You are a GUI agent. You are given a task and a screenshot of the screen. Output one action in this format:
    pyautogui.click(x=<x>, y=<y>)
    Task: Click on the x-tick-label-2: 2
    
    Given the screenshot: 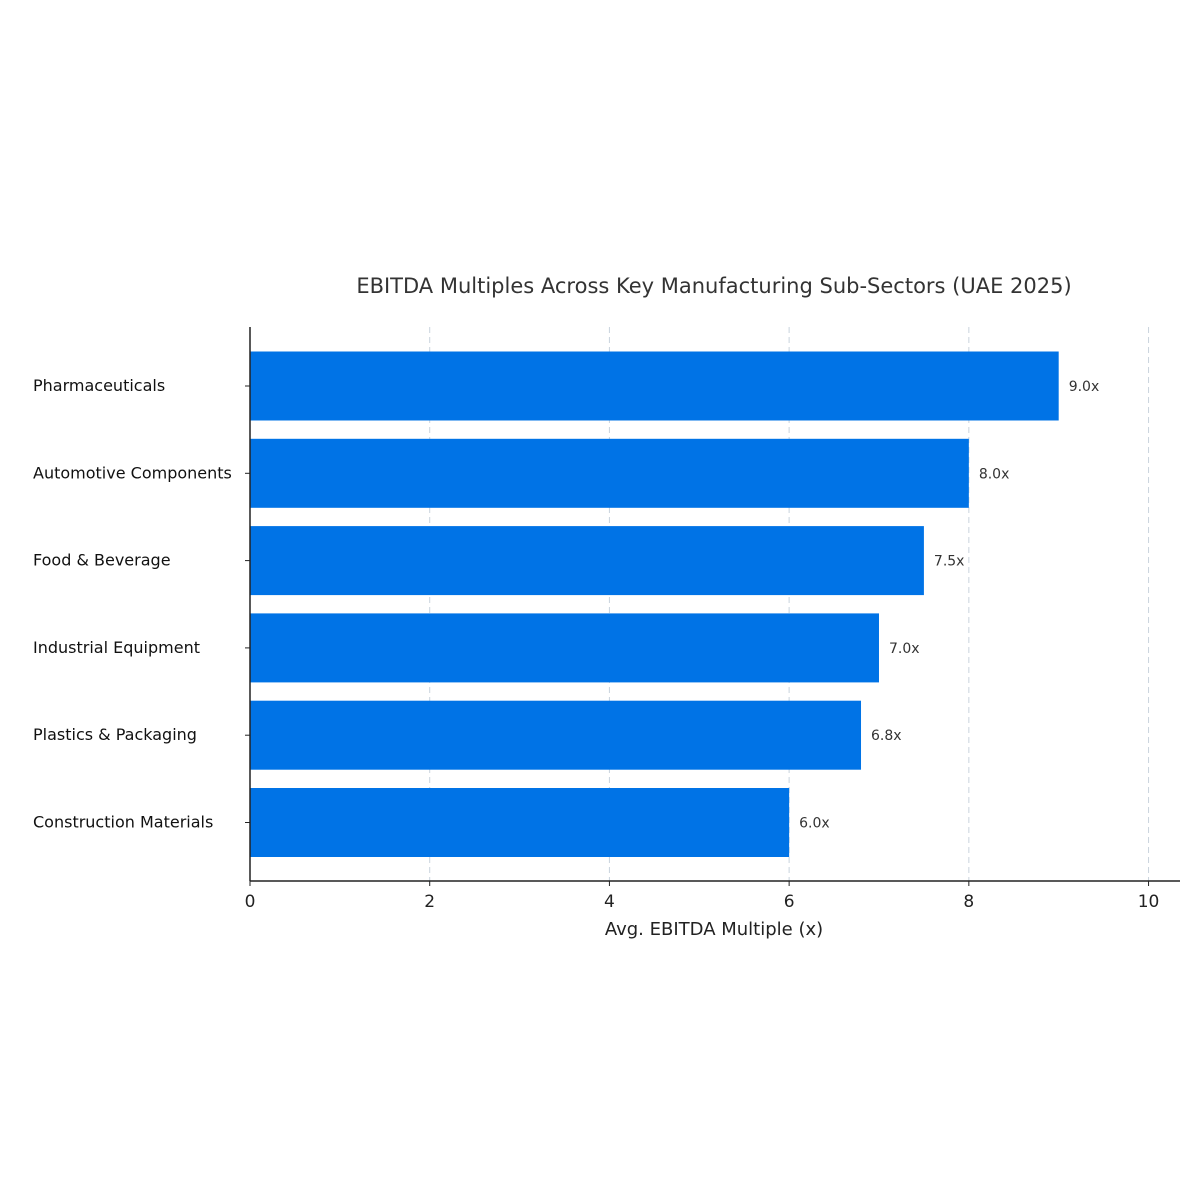 What is the action you would take?
    pyautogui.click(x=429, y=902)
    